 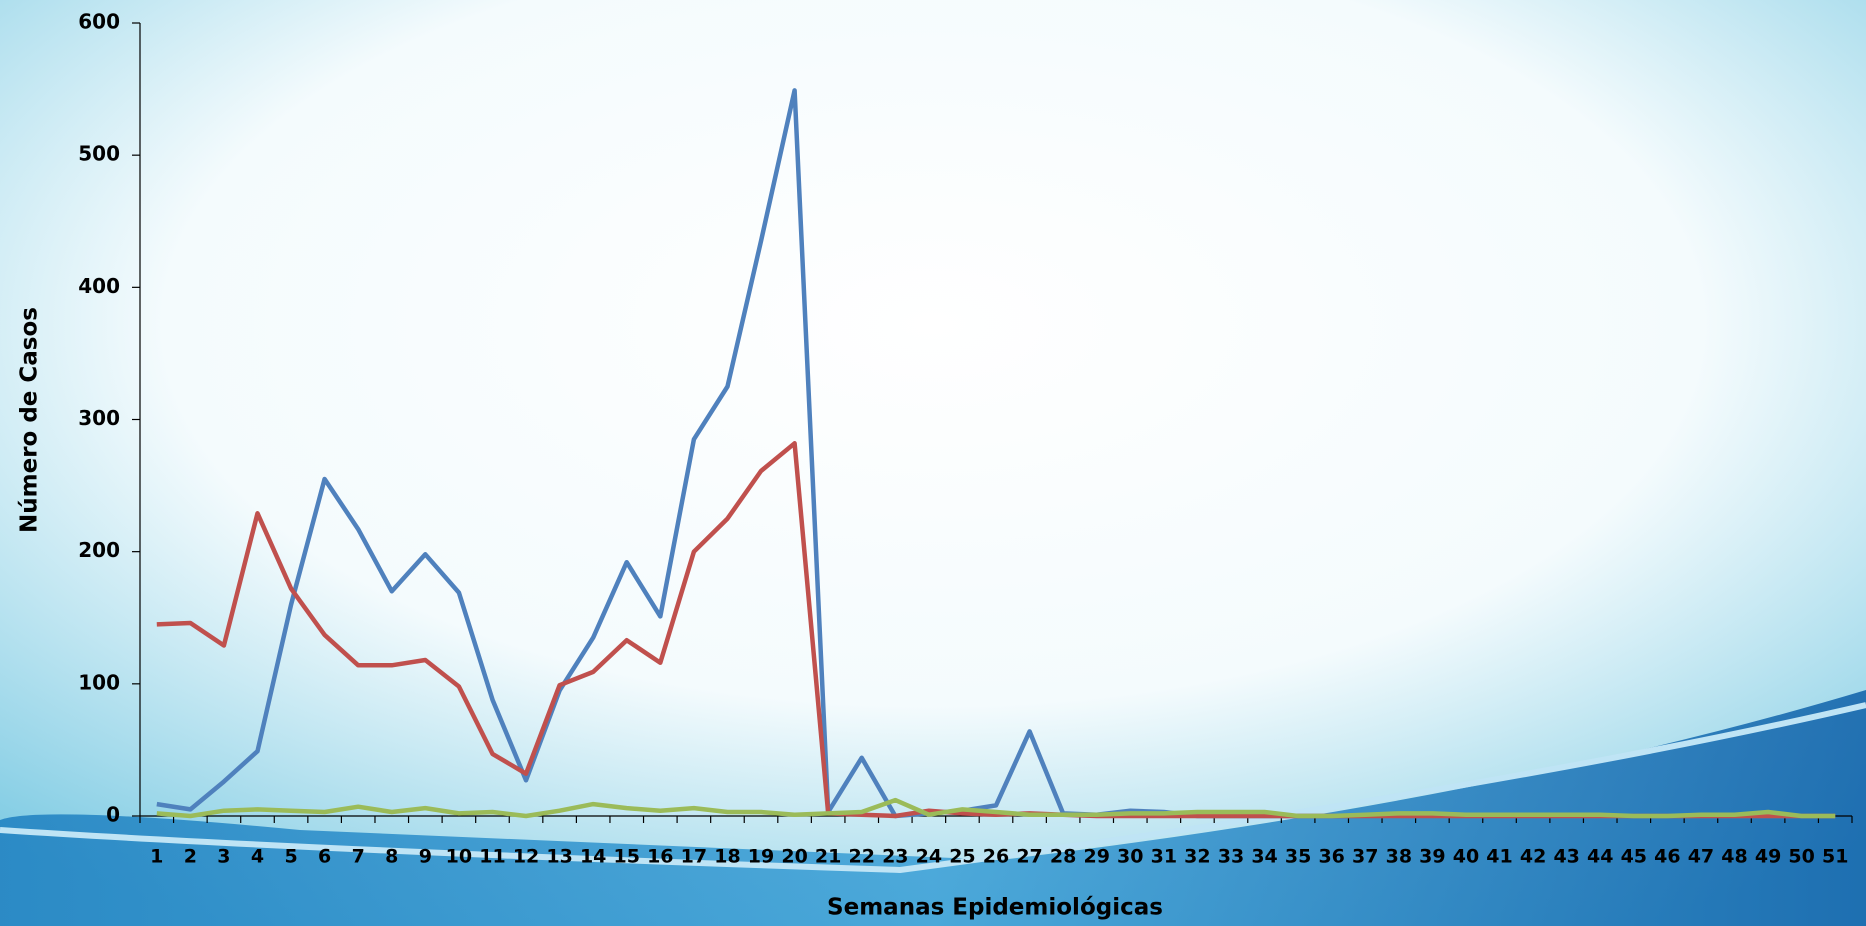 What do you see at coordinates (1130, 857) in the screenshot?
I see `x-tick-label: 30` at bounding box center [1130, 857].